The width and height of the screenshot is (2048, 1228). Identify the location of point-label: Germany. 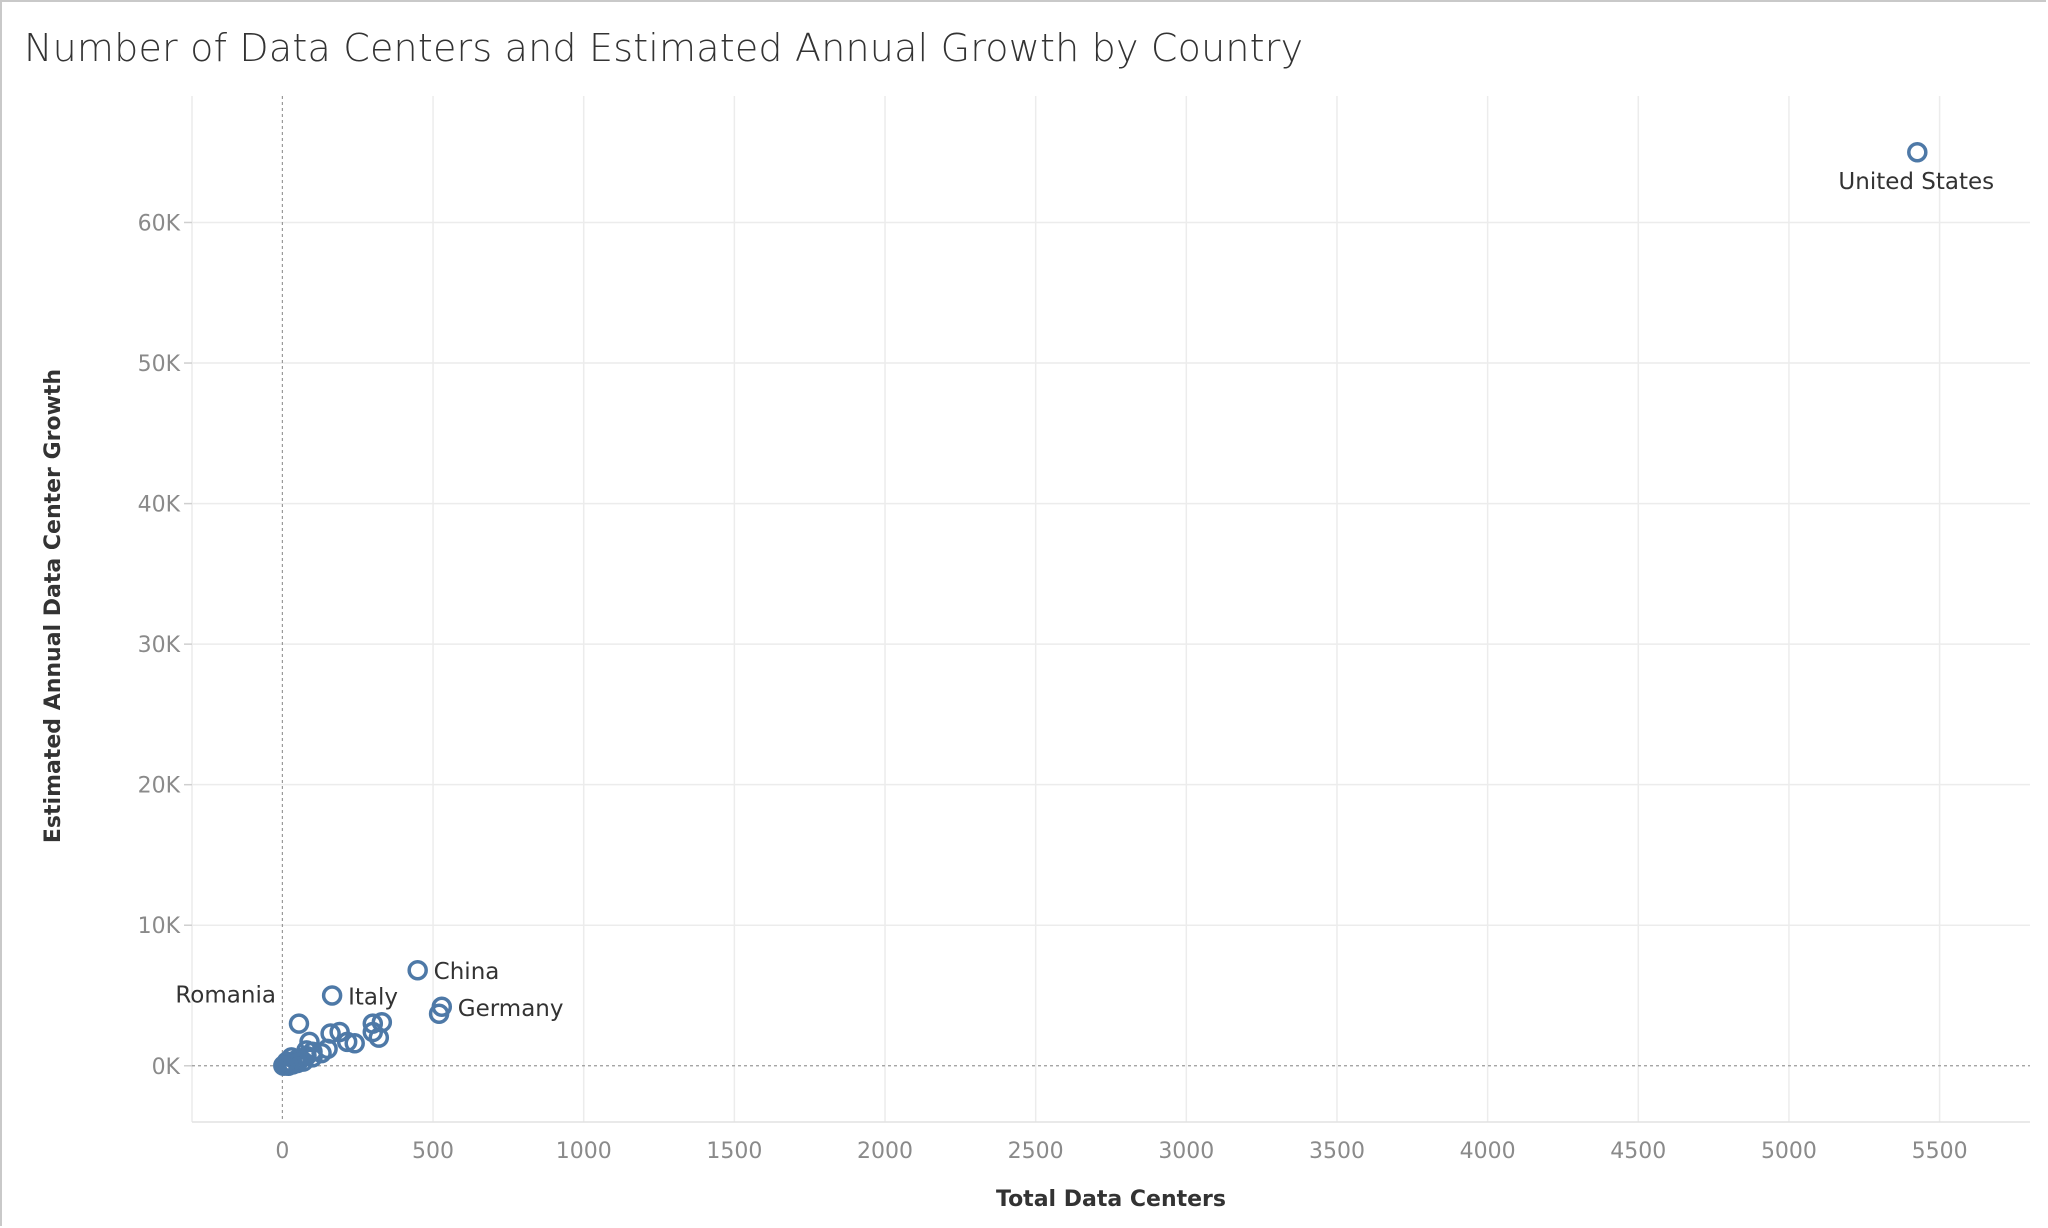
(511, 1009).